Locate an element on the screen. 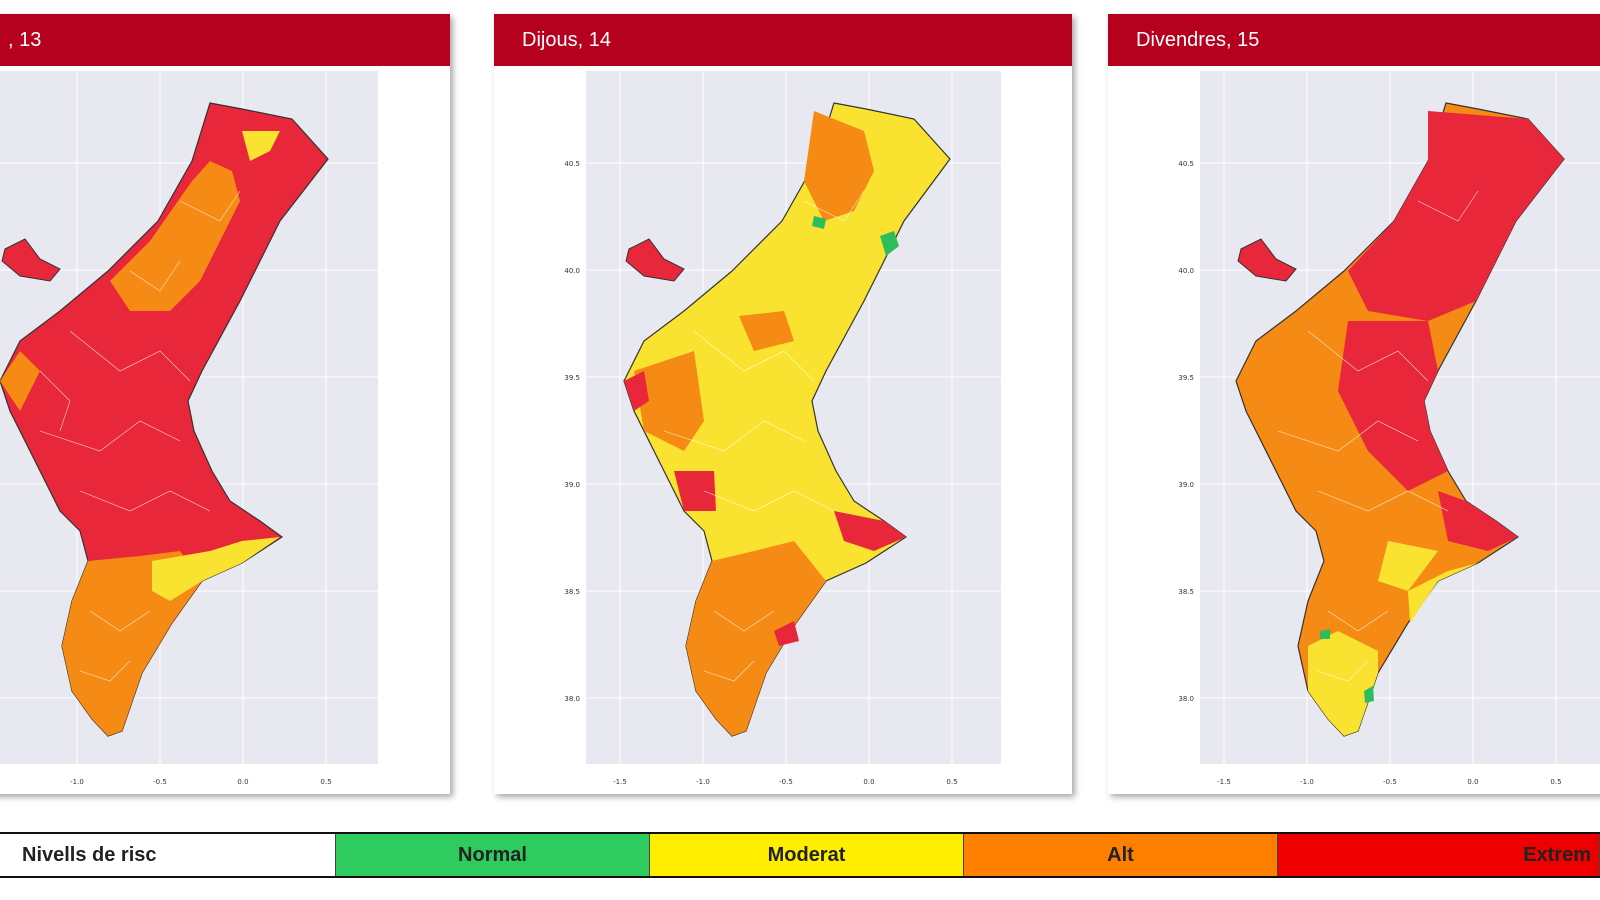 The image size is (1600, 900). legend-level-moderat: Moderat is located at coordinates (807, 855).